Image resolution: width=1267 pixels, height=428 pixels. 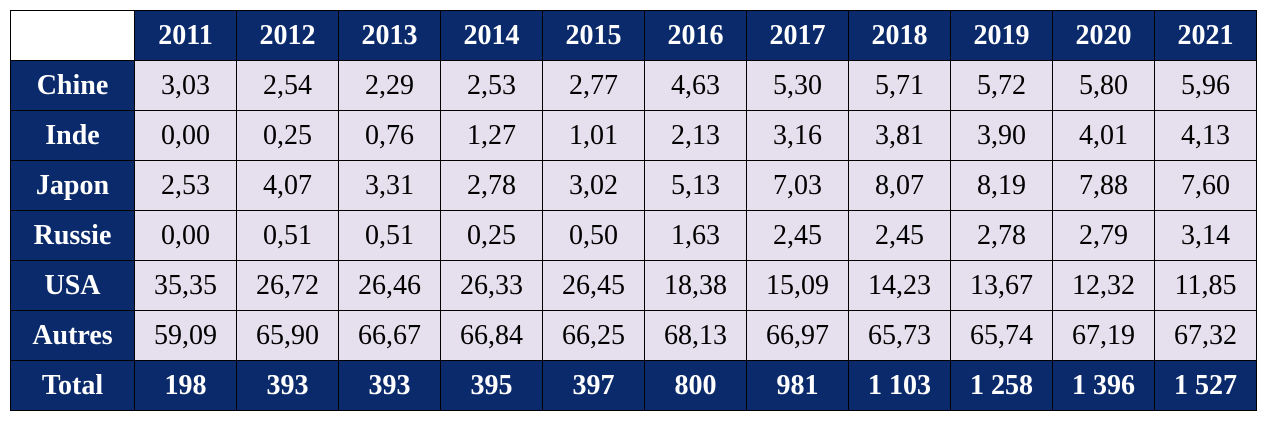 What do you see at coordinates (72, 35) in the screenshot?
I see `corner-cell` at bounding box center [72, 35].